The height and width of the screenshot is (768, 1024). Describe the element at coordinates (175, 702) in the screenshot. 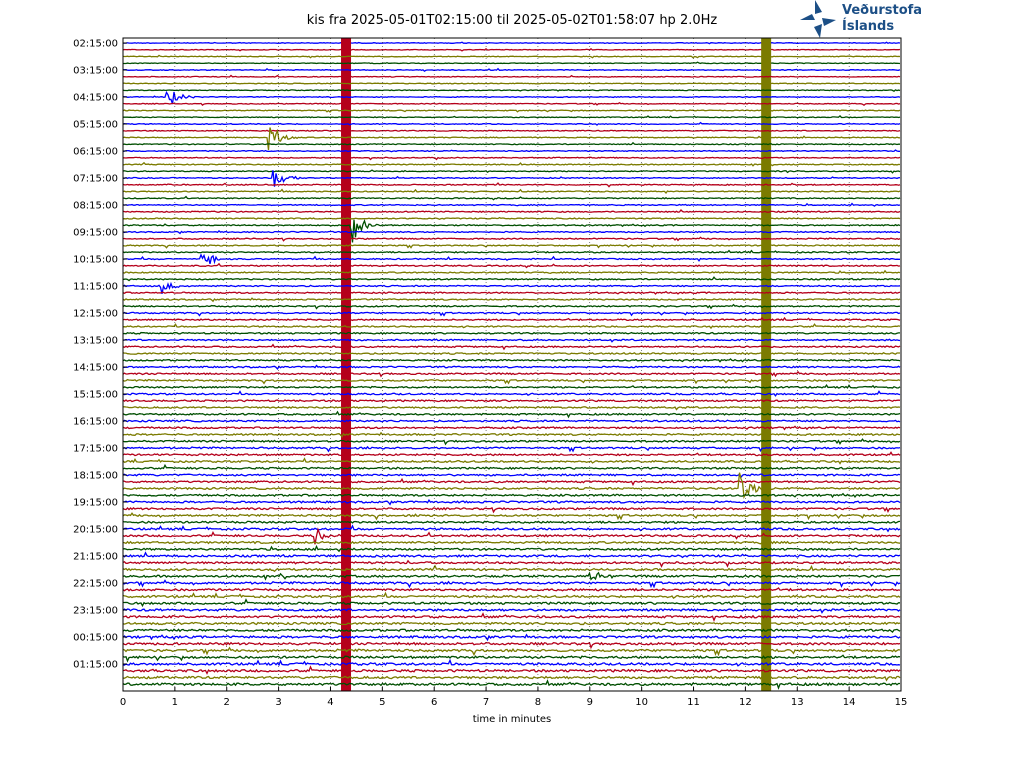

I see `x-tick-label: 1` at that location.